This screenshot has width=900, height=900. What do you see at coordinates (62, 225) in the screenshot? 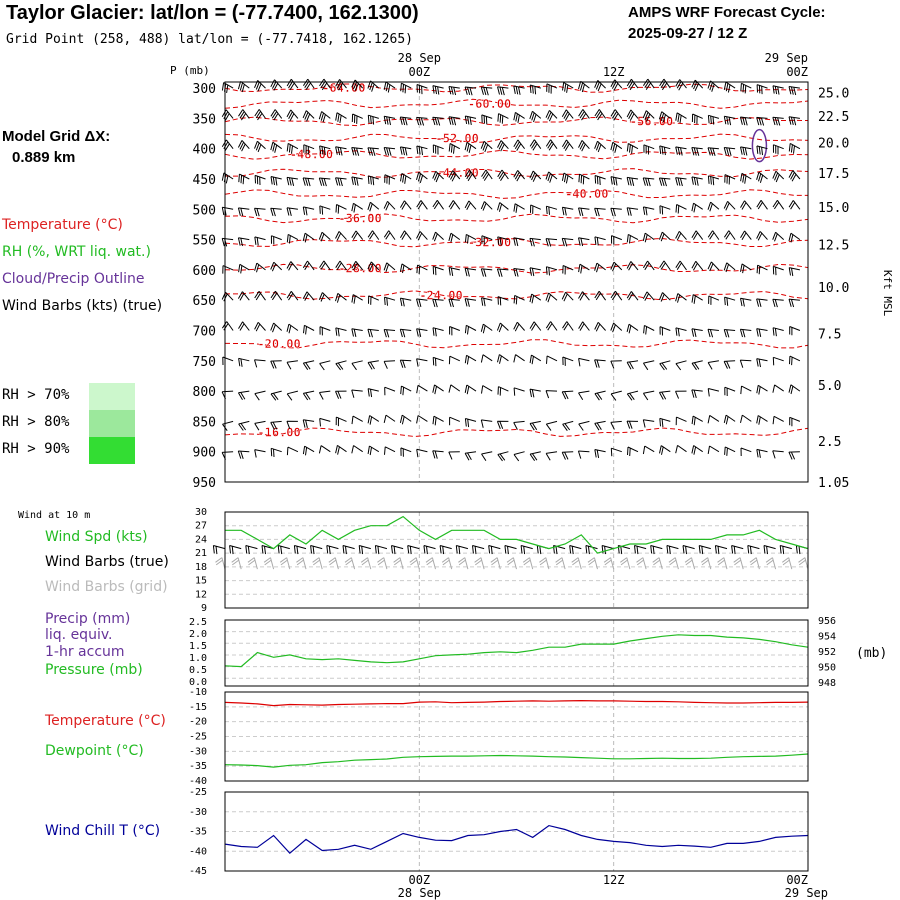
I see `legend-temperature: Temperature (°C)` at bounding box center [62, 225].